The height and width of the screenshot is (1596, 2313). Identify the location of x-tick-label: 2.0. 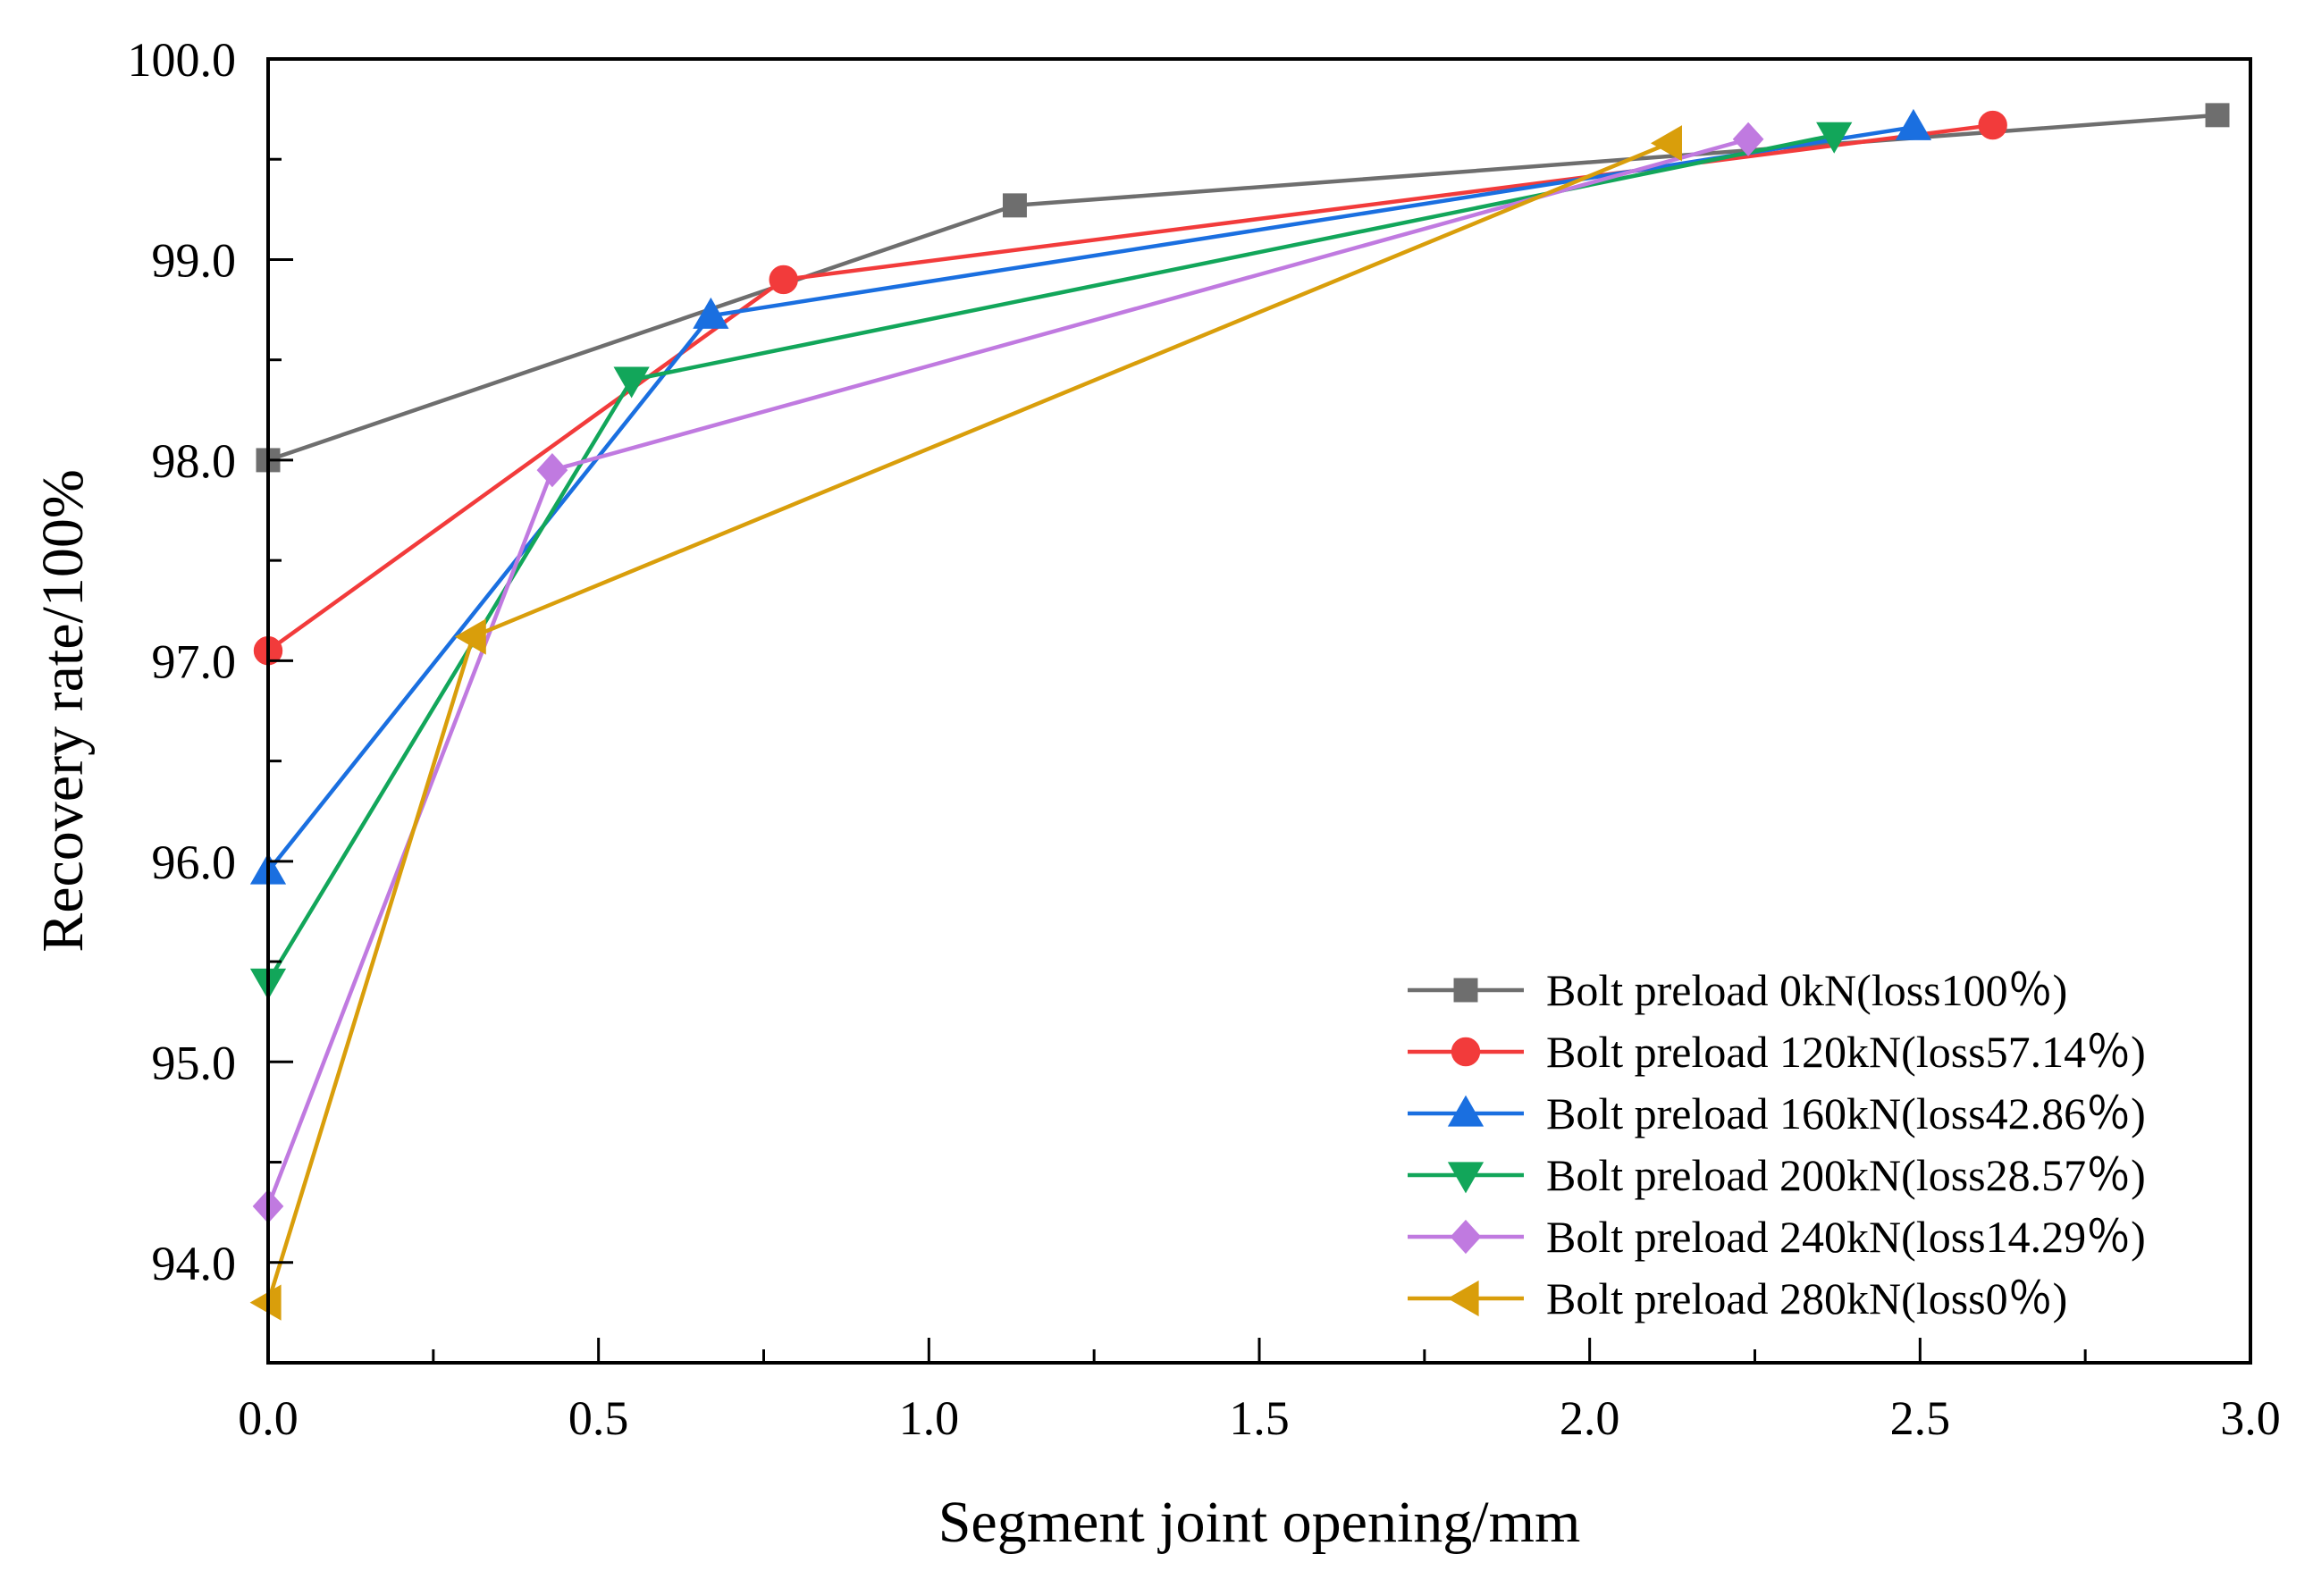
(1590, 1418).